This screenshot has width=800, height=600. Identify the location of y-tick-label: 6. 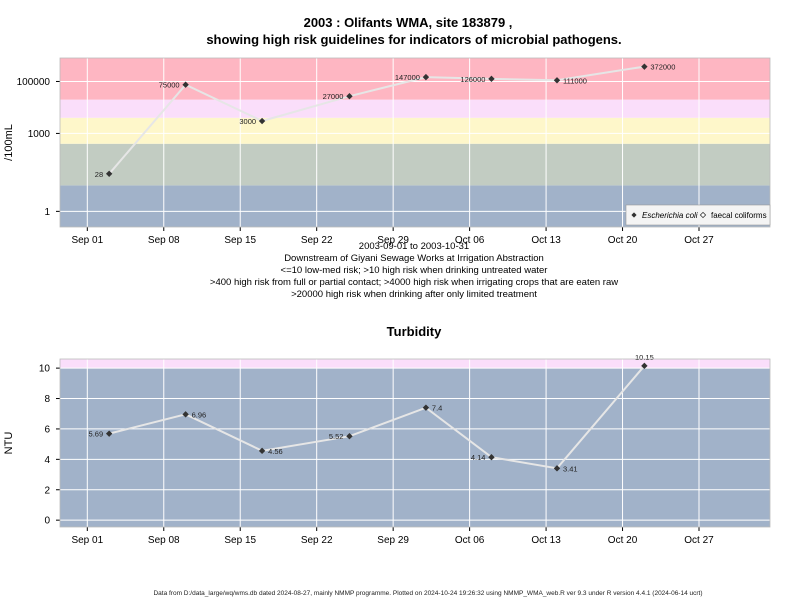
(47, 429).